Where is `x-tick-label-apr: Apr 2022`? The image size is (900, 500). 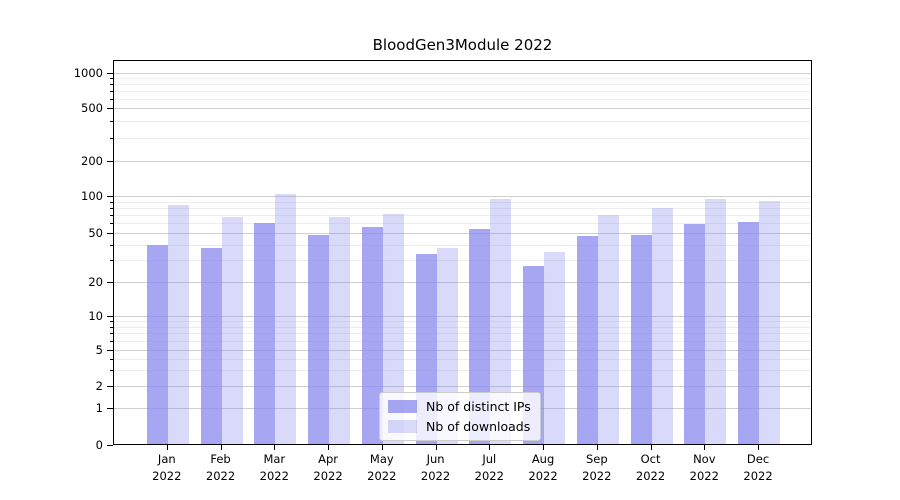
x-tick-label-apr: Apr 2022 is located at coordinates (328, 467).